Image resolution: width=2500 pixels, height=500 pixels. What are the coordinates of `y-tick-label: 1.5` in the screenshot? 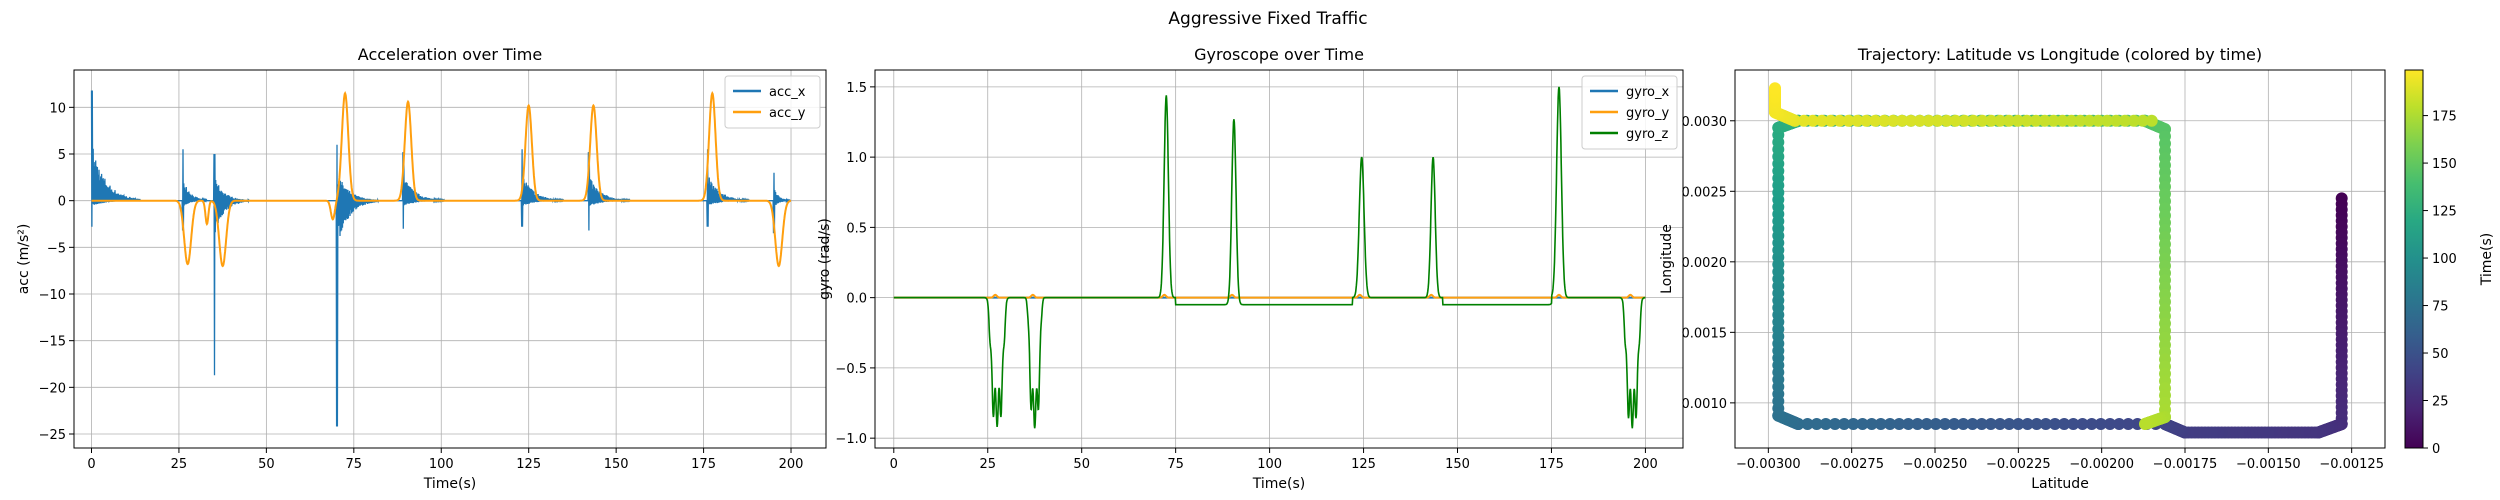 It's located at (856, 88).